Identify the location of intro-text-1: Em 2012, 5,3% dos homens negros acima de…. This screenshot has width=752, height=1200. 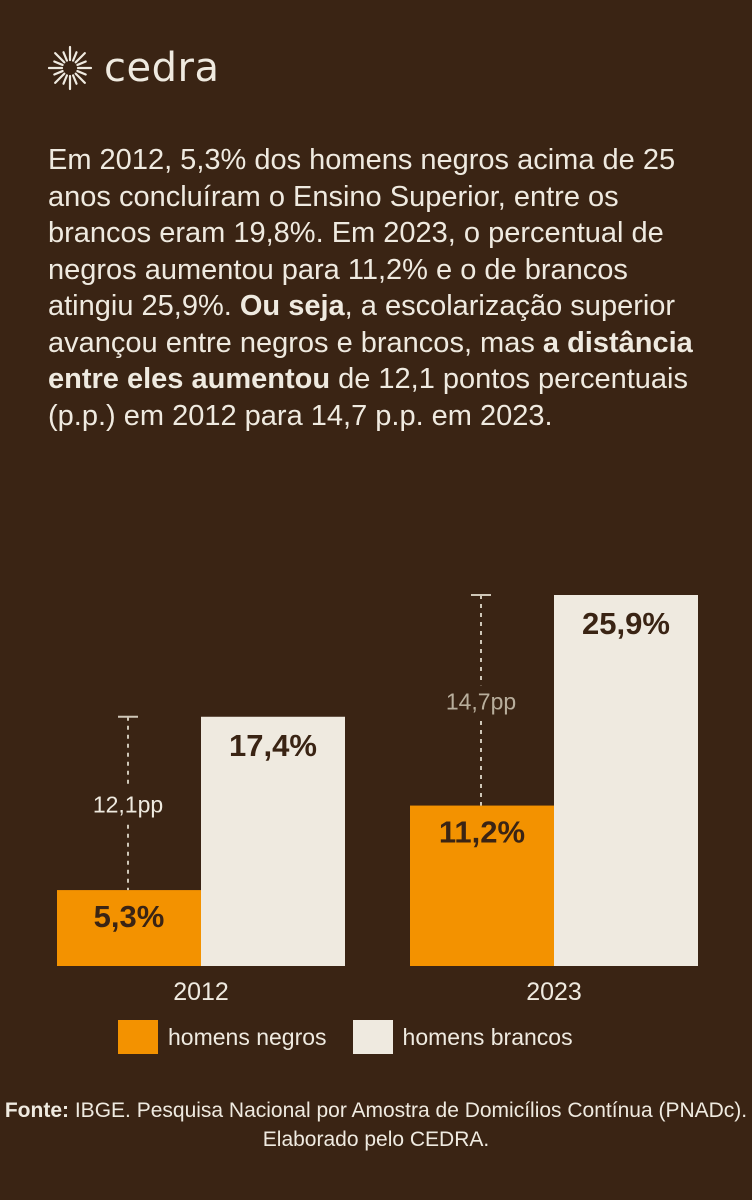
(362, 233).